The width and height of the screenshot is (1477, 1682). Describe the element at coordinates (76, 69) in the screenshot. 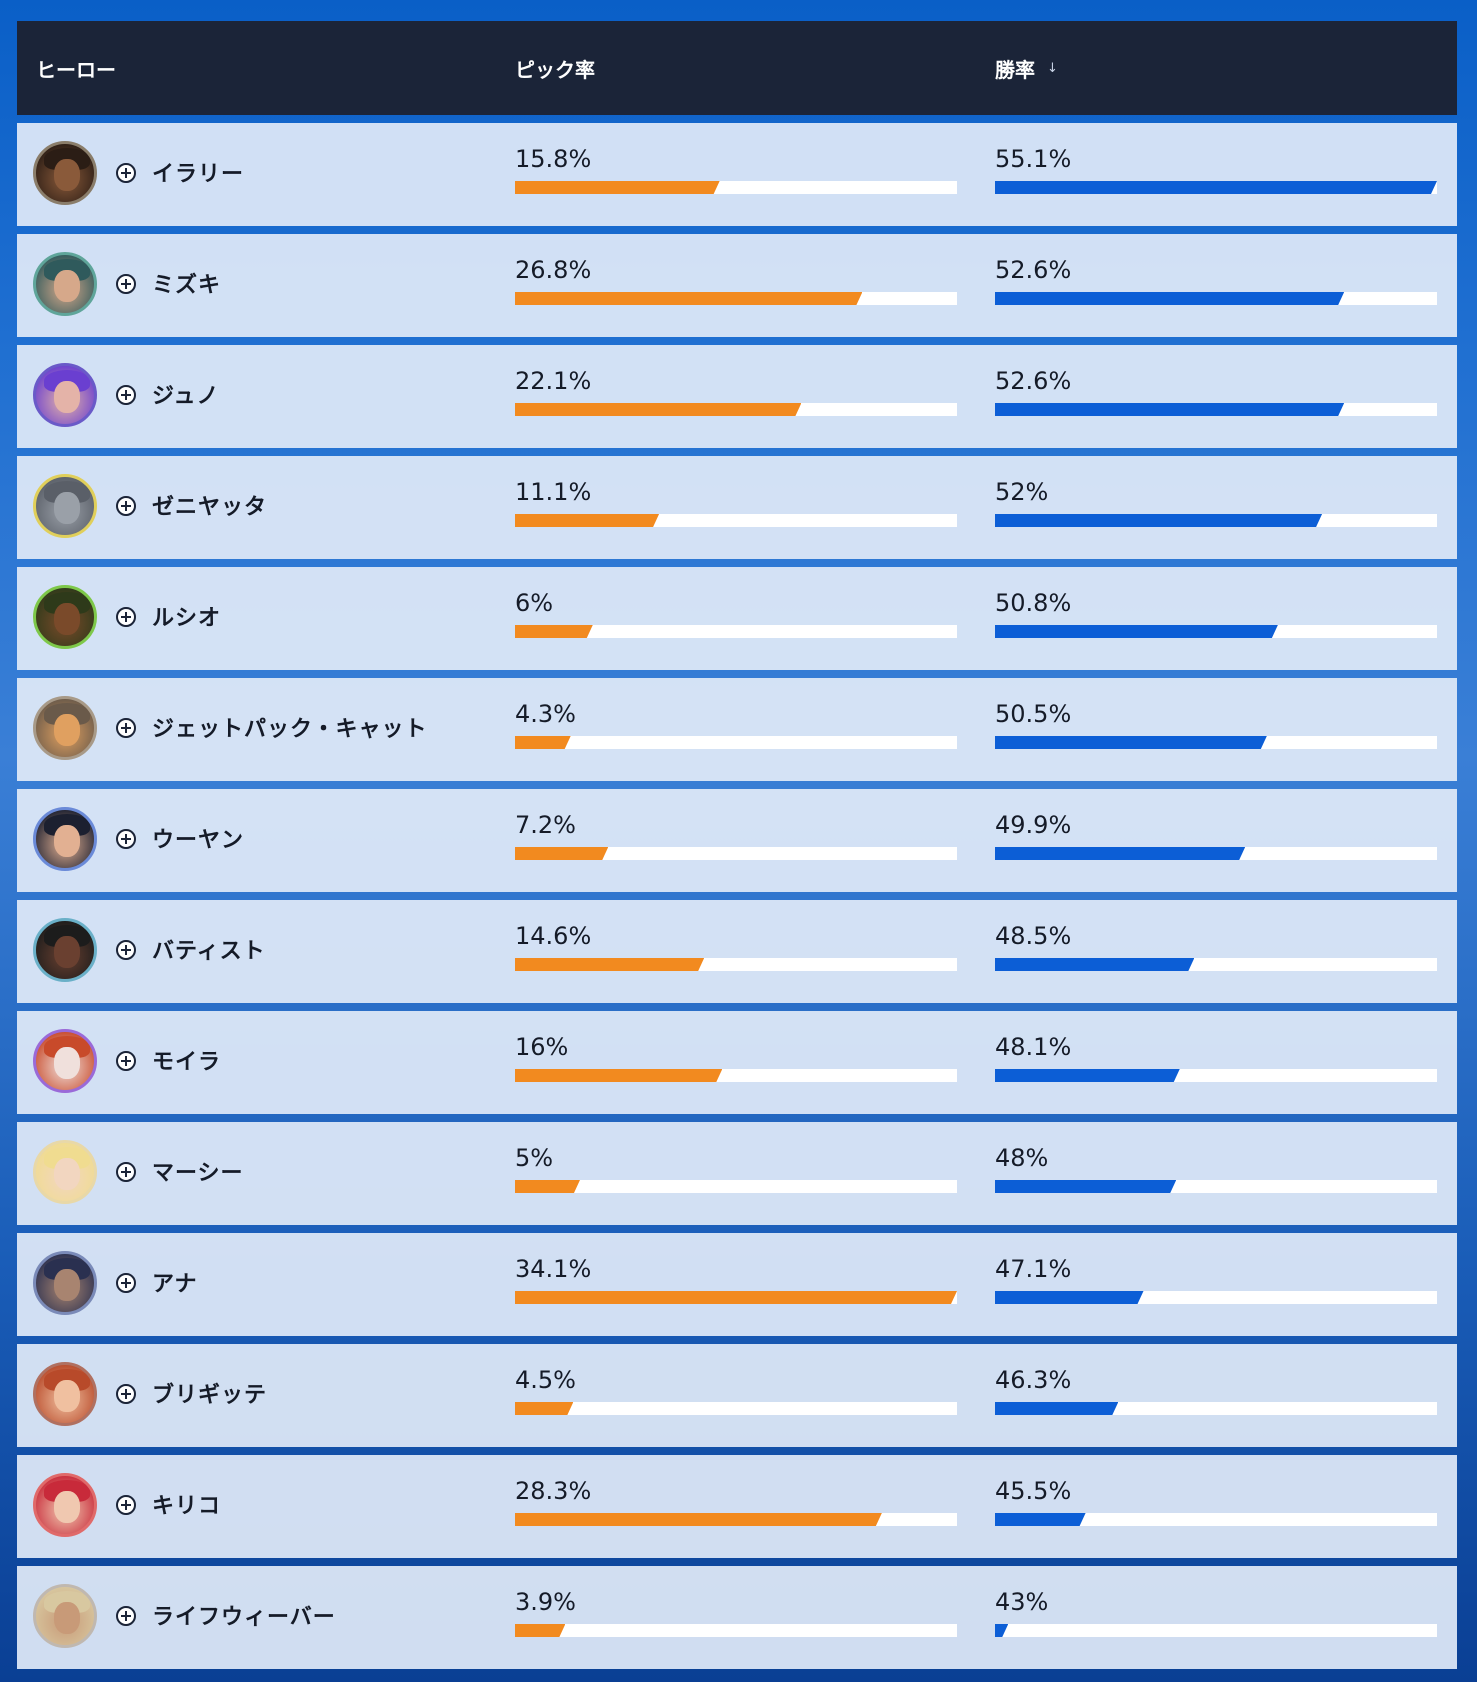

I see `column-header-hero: ヒーロー` at that location.